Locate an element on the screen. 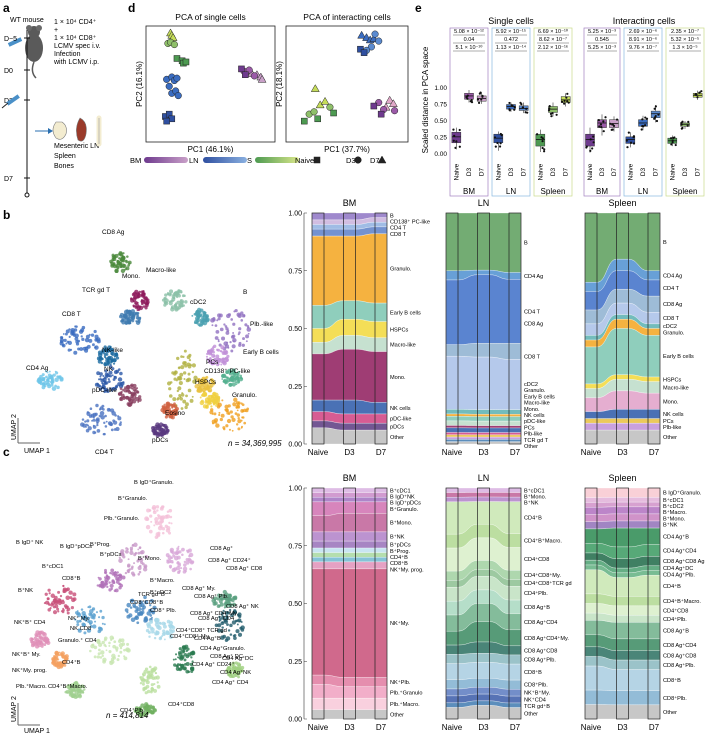 This screenshot has width=724, height=733. p-value: 1.3 × 10⁻⁵ is located at coordinates (684, 47).